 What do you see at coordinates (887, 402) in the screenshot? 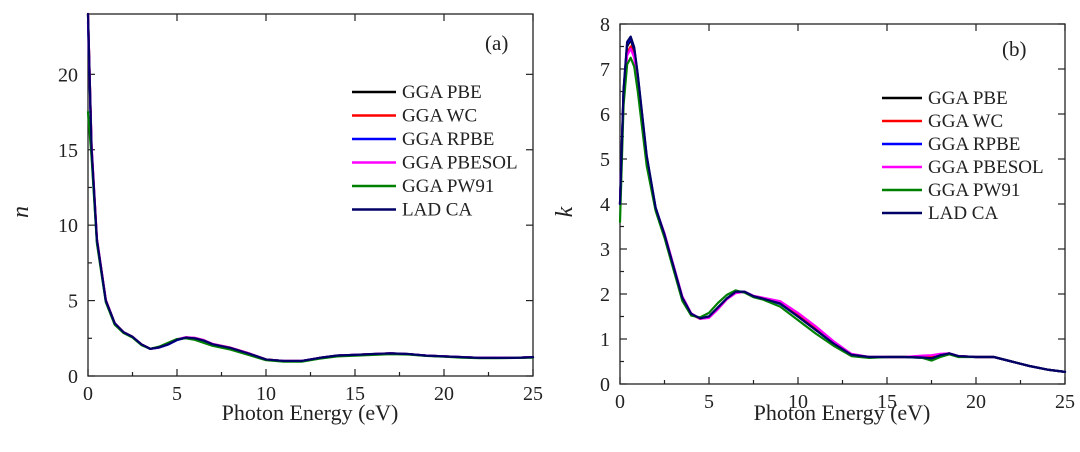
I see `panel-b-x-tick-label: 15` at bounding box center [887, 402].